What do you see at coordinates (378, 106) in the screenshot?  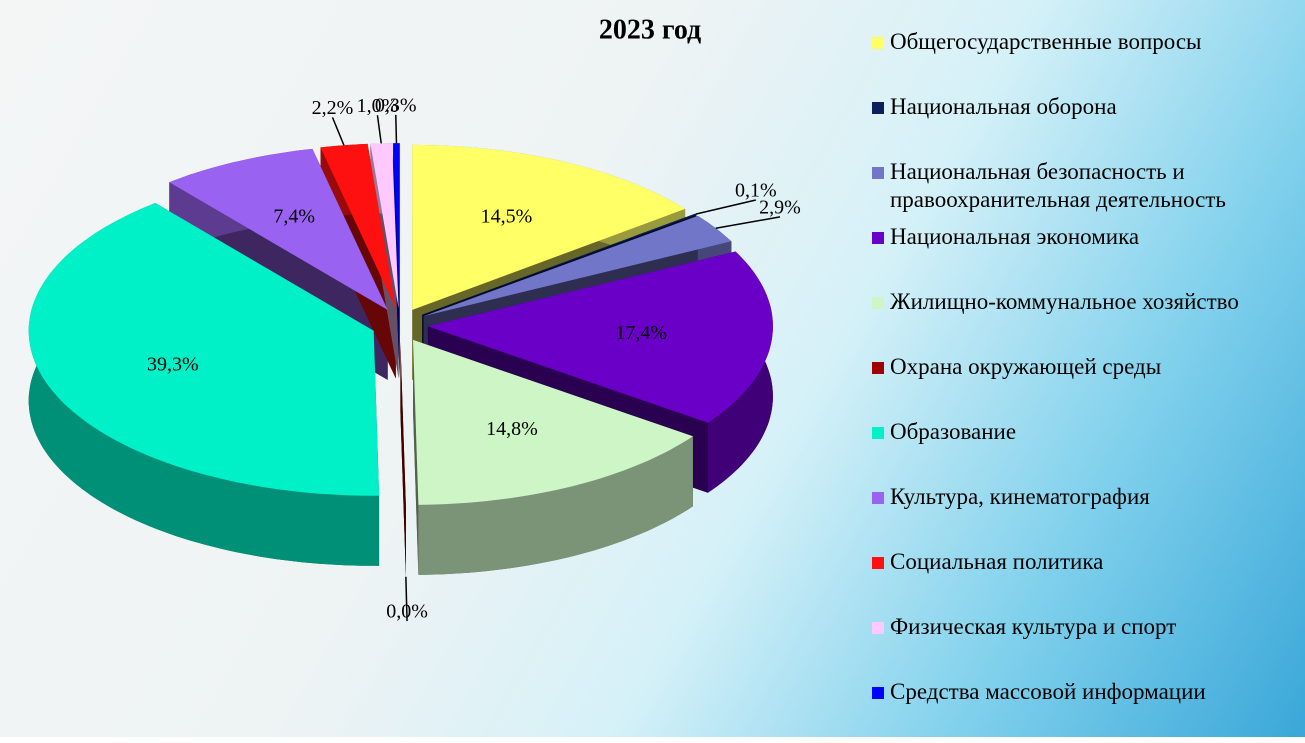 I see `value-label: 1,0%` at bounding box center [378, 106].